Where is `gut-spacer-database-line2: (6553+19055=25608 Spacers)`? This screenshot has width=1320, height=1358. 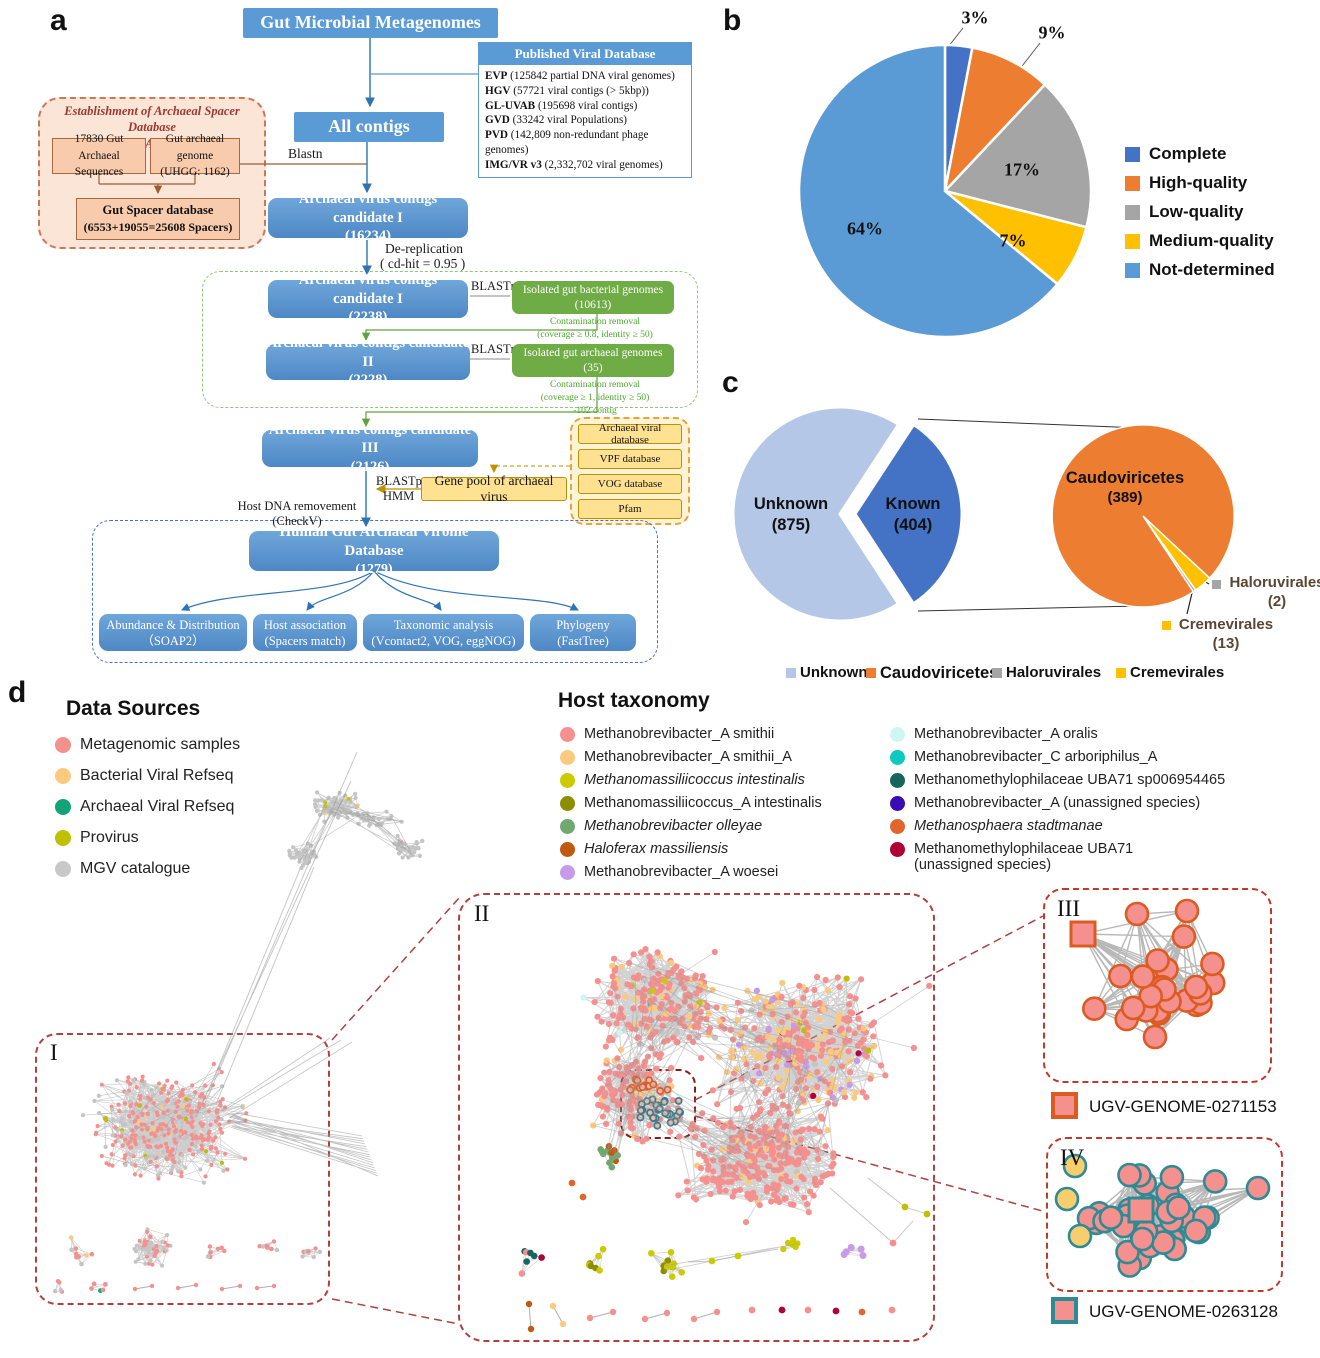
gut-spacer-database-line2: (6553+19055=25608 Spacers) is located at coordinates (158, 227).